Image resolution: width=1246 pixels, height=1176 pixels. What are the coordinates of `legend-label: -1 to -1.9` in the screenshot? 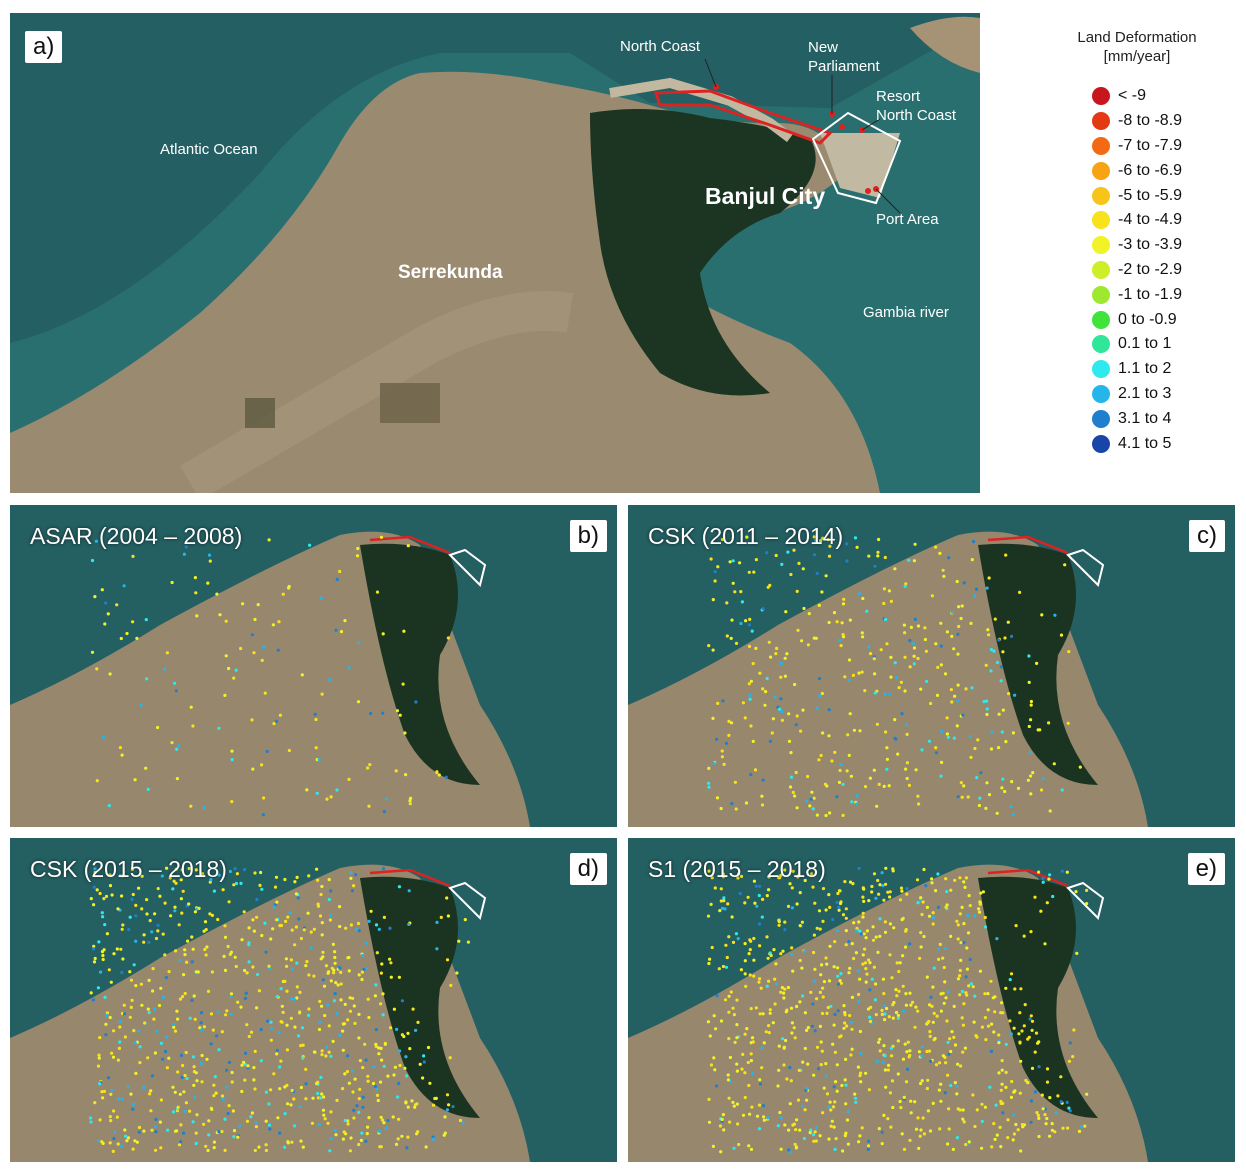 It's located at (1150, 294).